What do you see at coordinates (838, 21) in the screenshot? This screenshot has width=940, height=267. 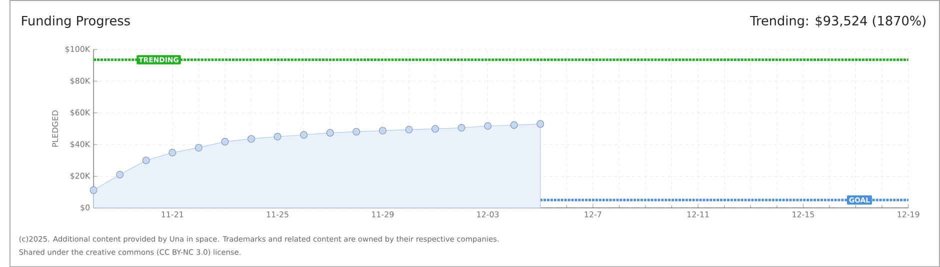 I see `text: Trending: $93,524 (1870%)` at bounding box center [838, 21].